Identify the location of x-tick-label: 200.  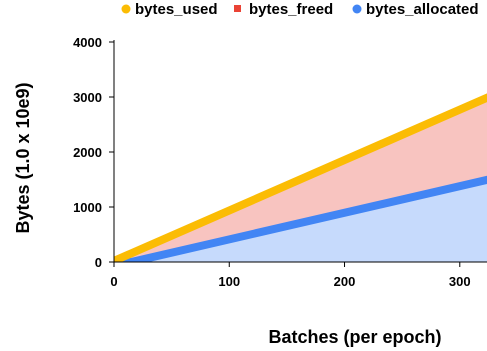
(345, 281).